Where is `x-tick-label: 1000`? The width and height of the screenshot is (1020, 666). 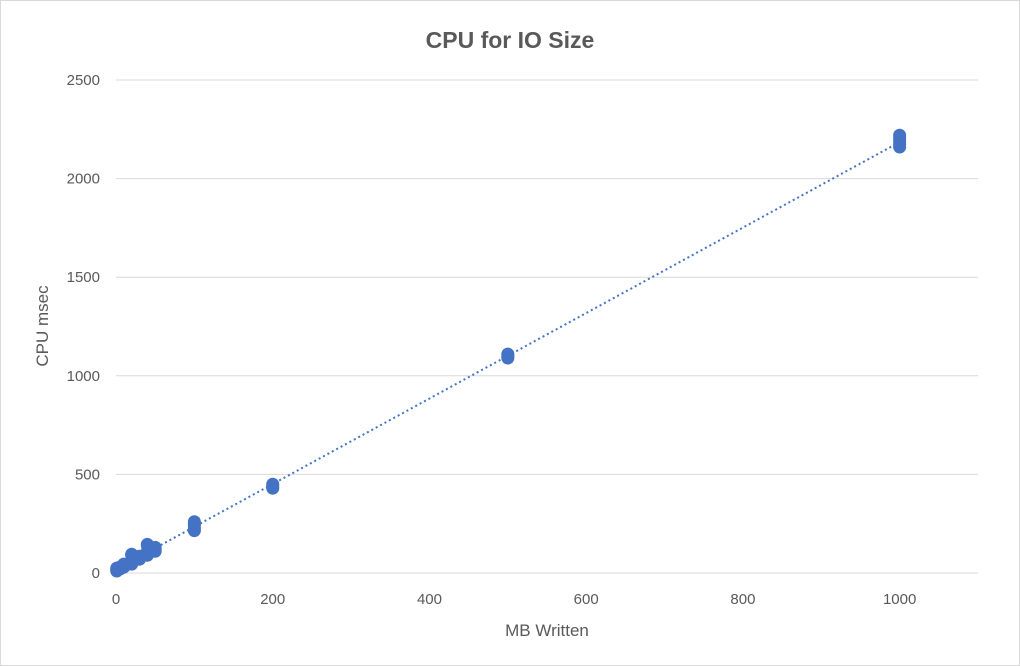 x-tick-label: 1000 is located at coordinates (899, 599).